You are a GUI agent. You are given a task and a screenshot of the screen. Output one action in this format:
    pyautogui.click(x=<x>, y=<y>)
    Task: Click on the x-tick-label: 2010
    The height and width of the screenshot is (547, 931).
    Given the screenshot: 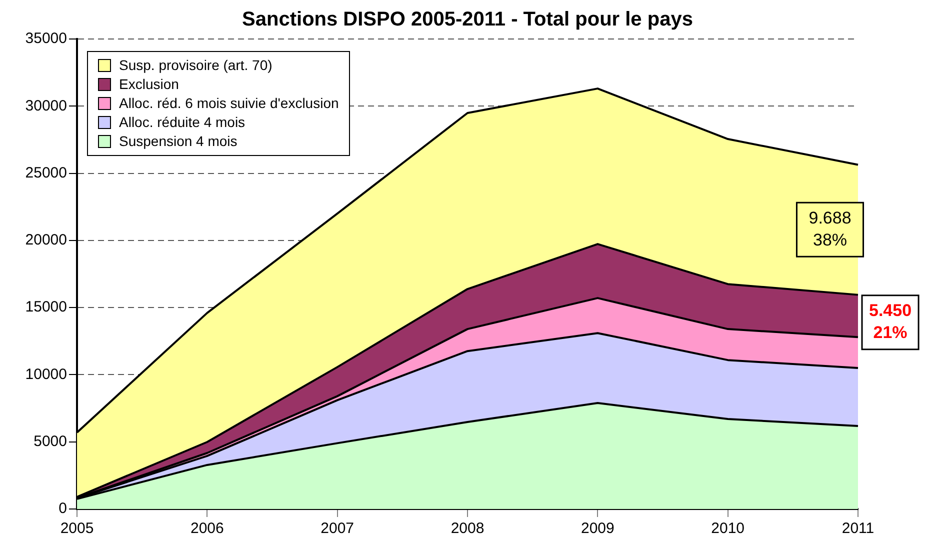 What is the action you would take?
    pyautogui.click(x=728, y=529)
    